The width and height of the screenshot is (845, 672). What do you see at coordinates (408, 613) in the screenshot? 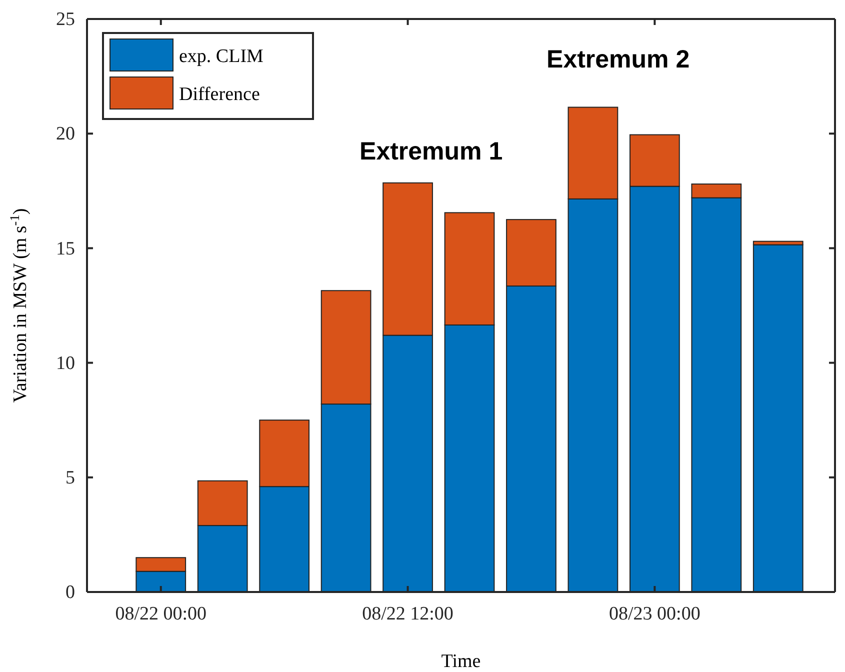
I see `x-tick-label: 08/22 12:00` at bounding box center [408, 613].